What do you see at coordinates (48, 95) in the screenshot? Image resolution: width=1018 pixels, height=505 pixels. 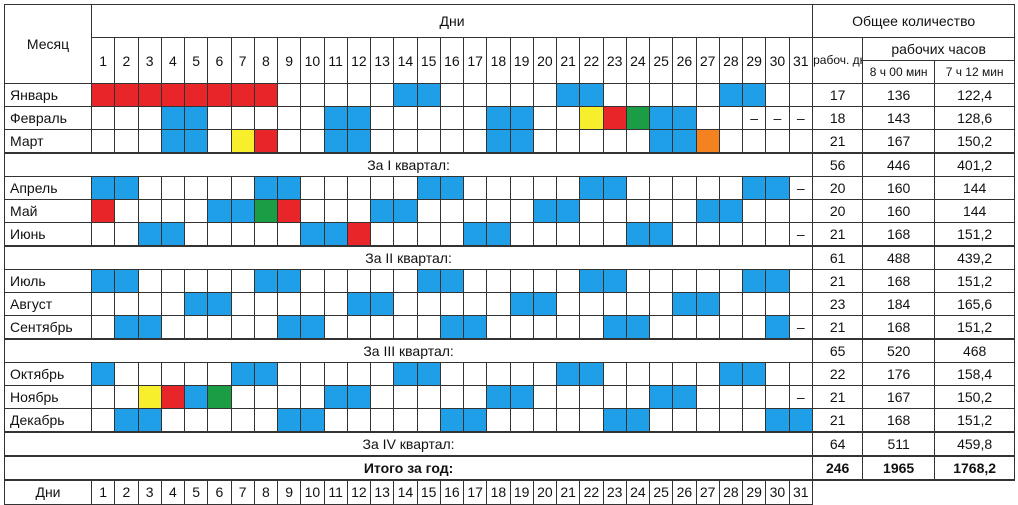 I see `month-name: Январь` at bounding box center [48, 95].